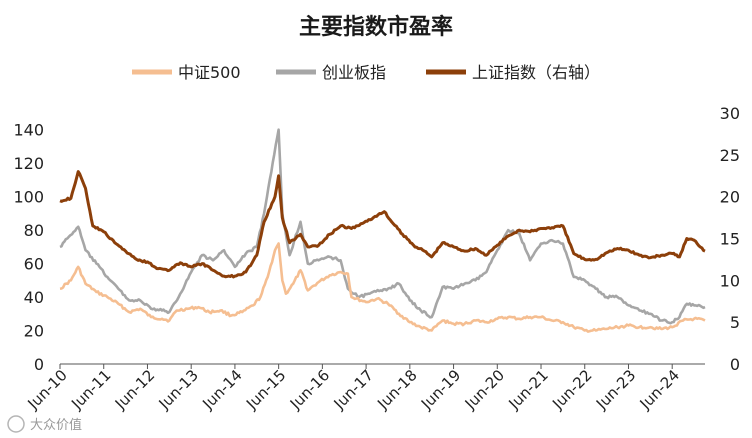  Describe the element at coordinates (265, 389) in the screenshot. I see `x-tick-label: Jun-15` at that location.